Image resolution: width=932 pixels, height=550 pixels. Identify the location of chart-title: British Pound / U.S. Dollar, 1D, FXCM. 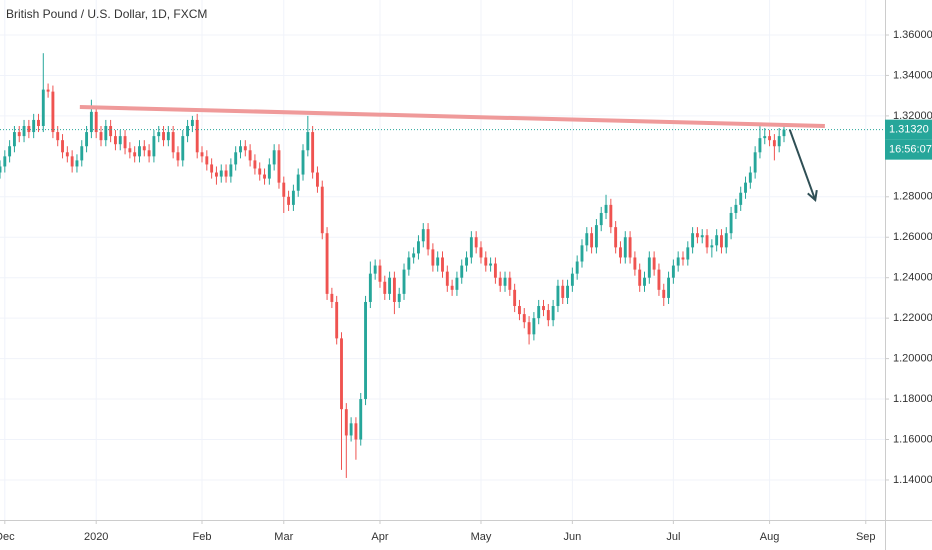
(106, 14).